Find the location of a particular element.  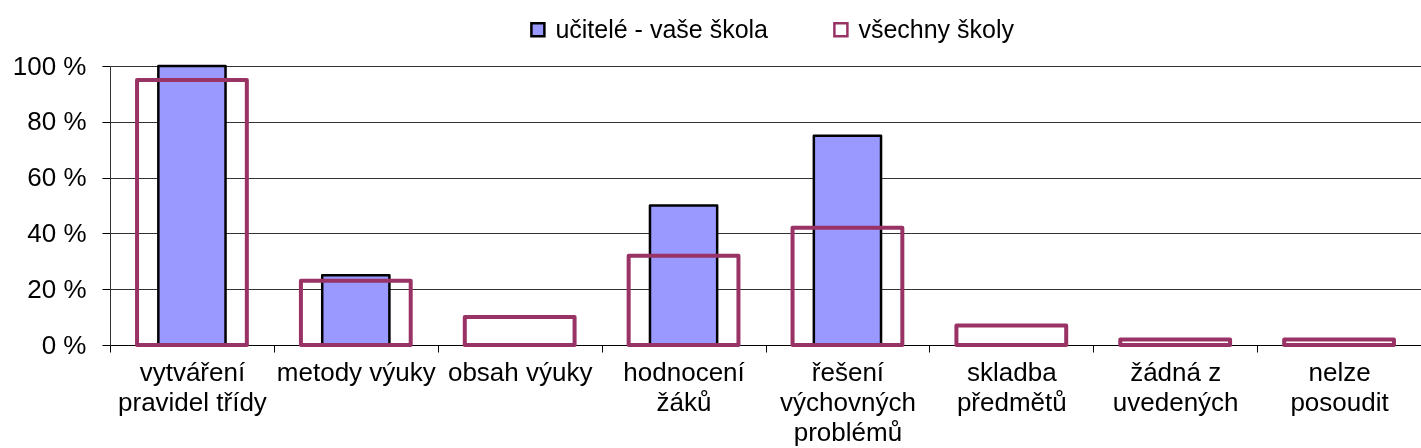

y-tick-label: 100 % is located at coordinates (49, 65).